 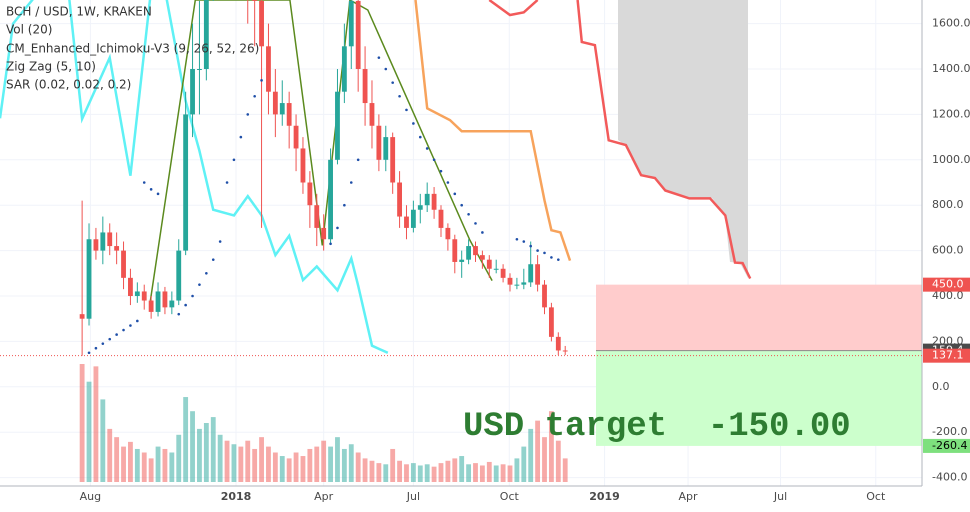 What do you see at coordinates (236, 496) in the screenshot?
I see `x-tick-label: 2018` at bounding box center [236, 496].